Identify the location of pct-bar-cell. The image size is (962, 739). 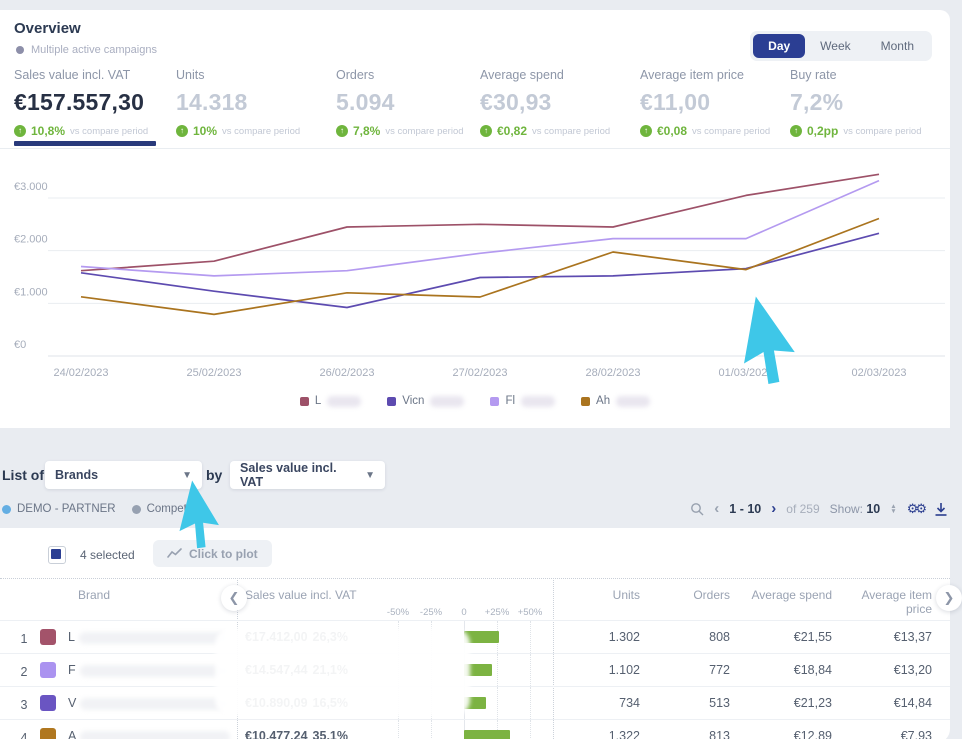
(467, 729).